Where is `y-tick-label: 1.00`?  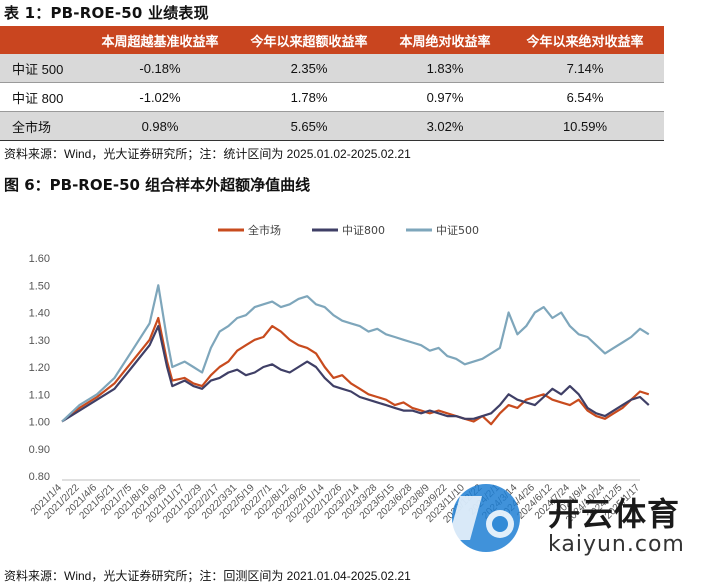 y-tick-label: 1.00 is located at coordinates (39, 423).